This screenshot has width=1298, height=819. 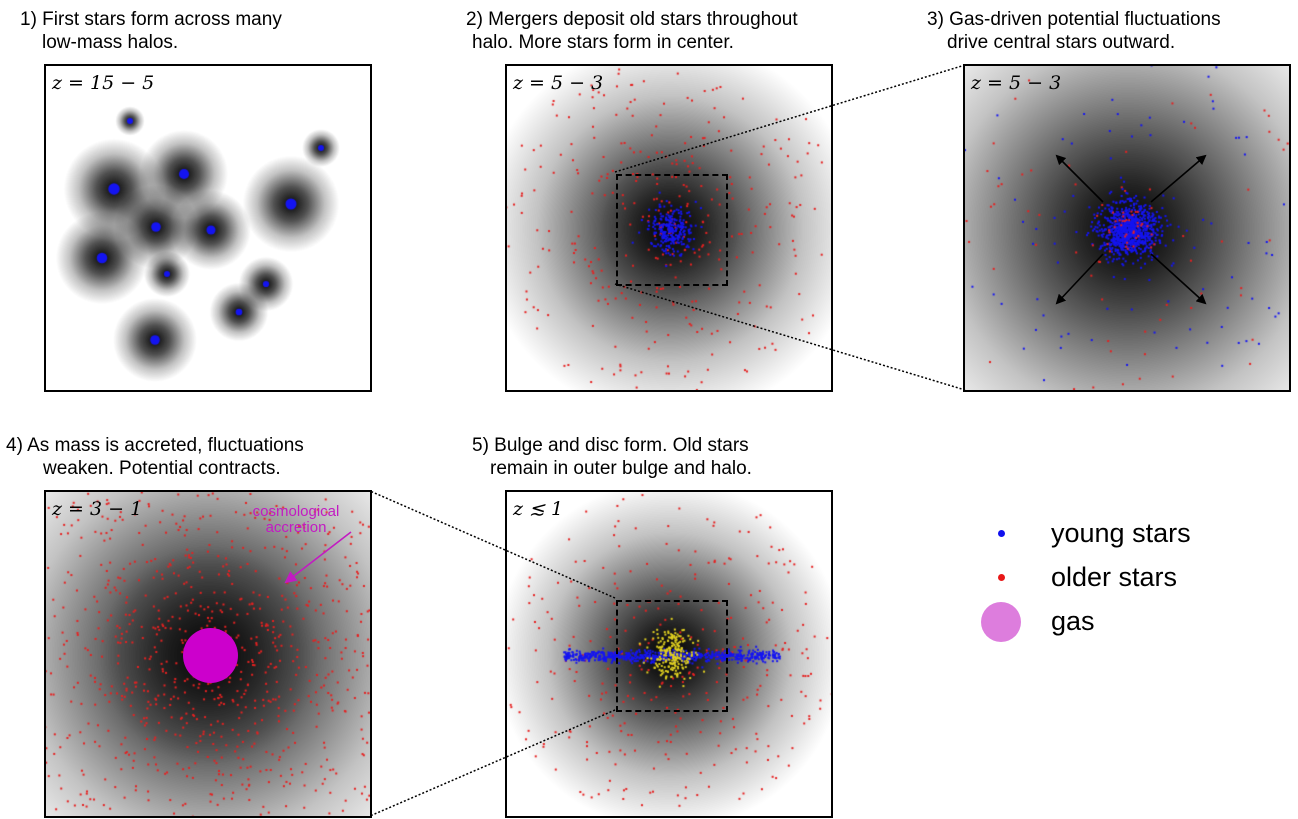 What do you see at coordinates (1079, 279) in the screenshot?
I see `arrow-down-left` at bounding box center [1079, 279].